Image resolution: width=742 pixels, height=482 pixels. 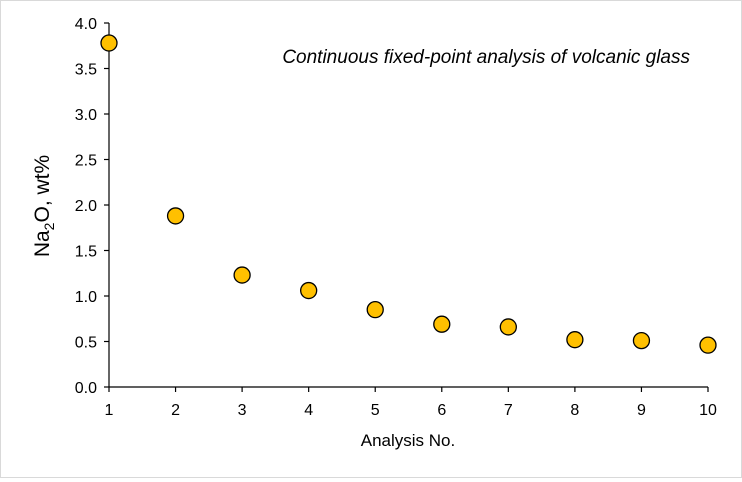 I want to click on y-tick-label: 0.5, so click(x=86, y=343).